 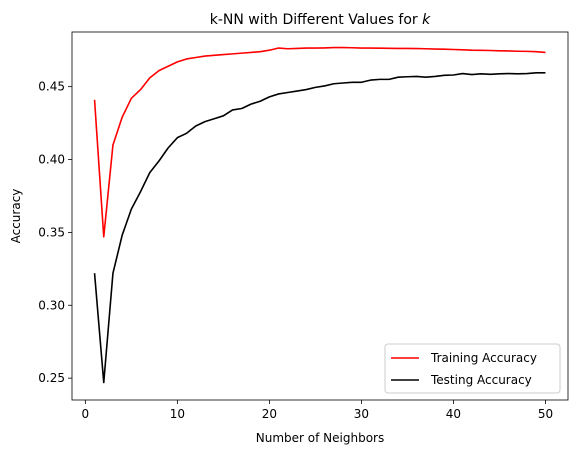 I want to click on x-tick-label: 10, so click(x=177, y=414).